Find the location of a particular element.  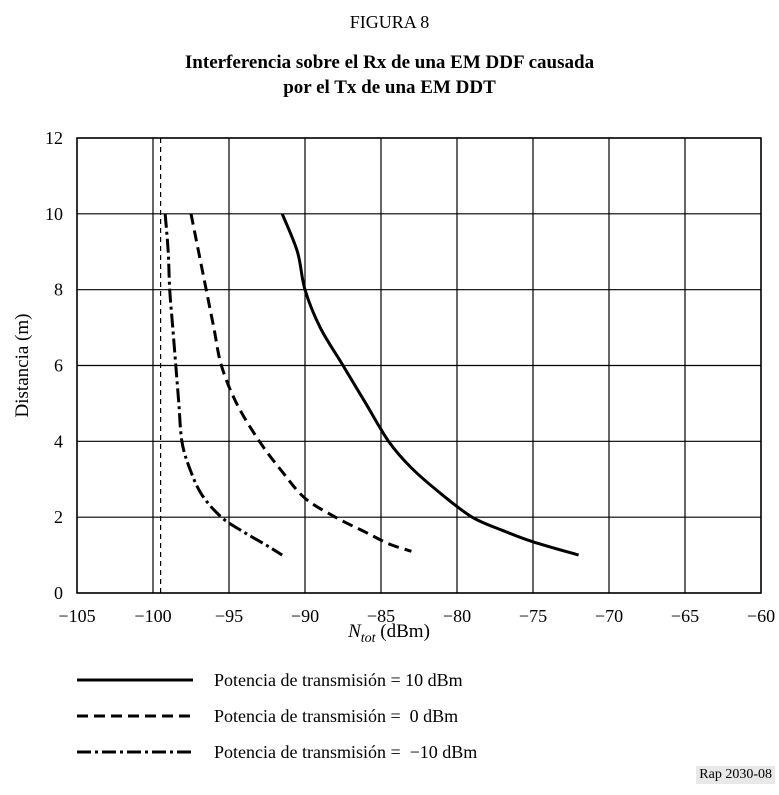

figure-label: FIGURA 8 is located at coordinates (389, 22).